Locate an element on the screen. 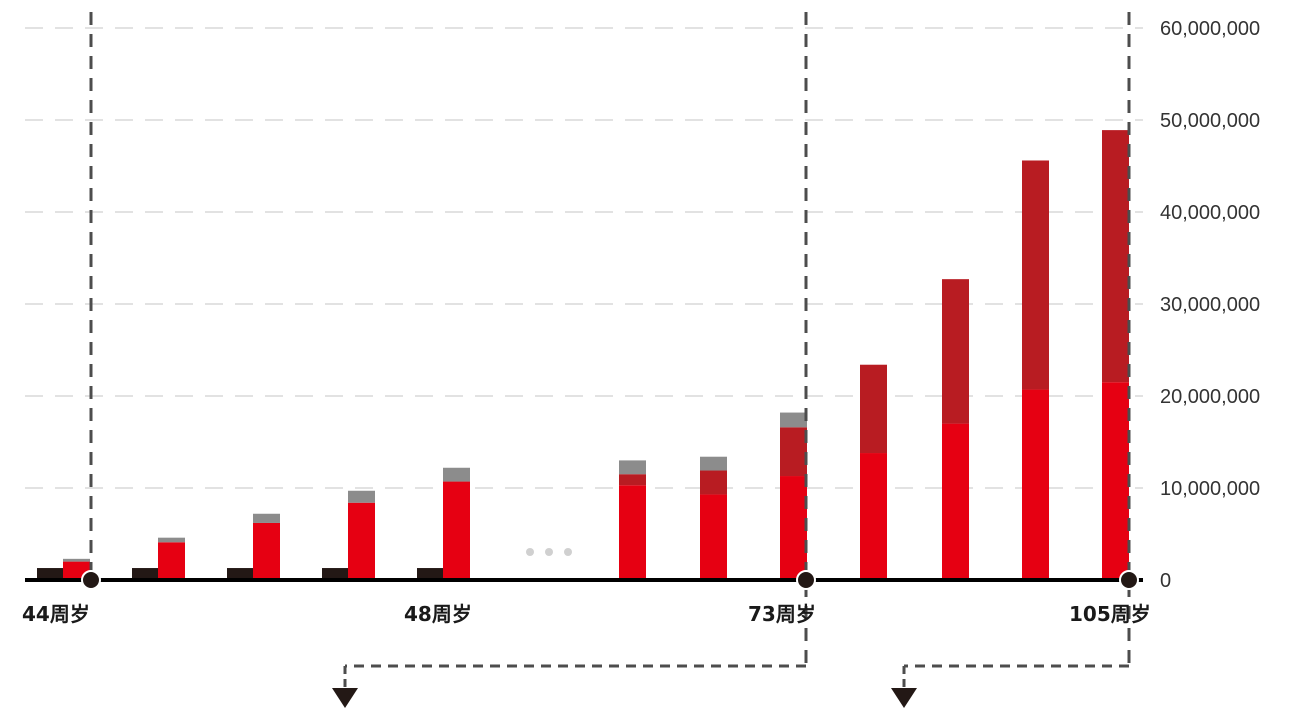 Image resolution: width=1316 pixels, height=710 pixels. age-label-44: 44周岁 is located at coordinates (56, 614).